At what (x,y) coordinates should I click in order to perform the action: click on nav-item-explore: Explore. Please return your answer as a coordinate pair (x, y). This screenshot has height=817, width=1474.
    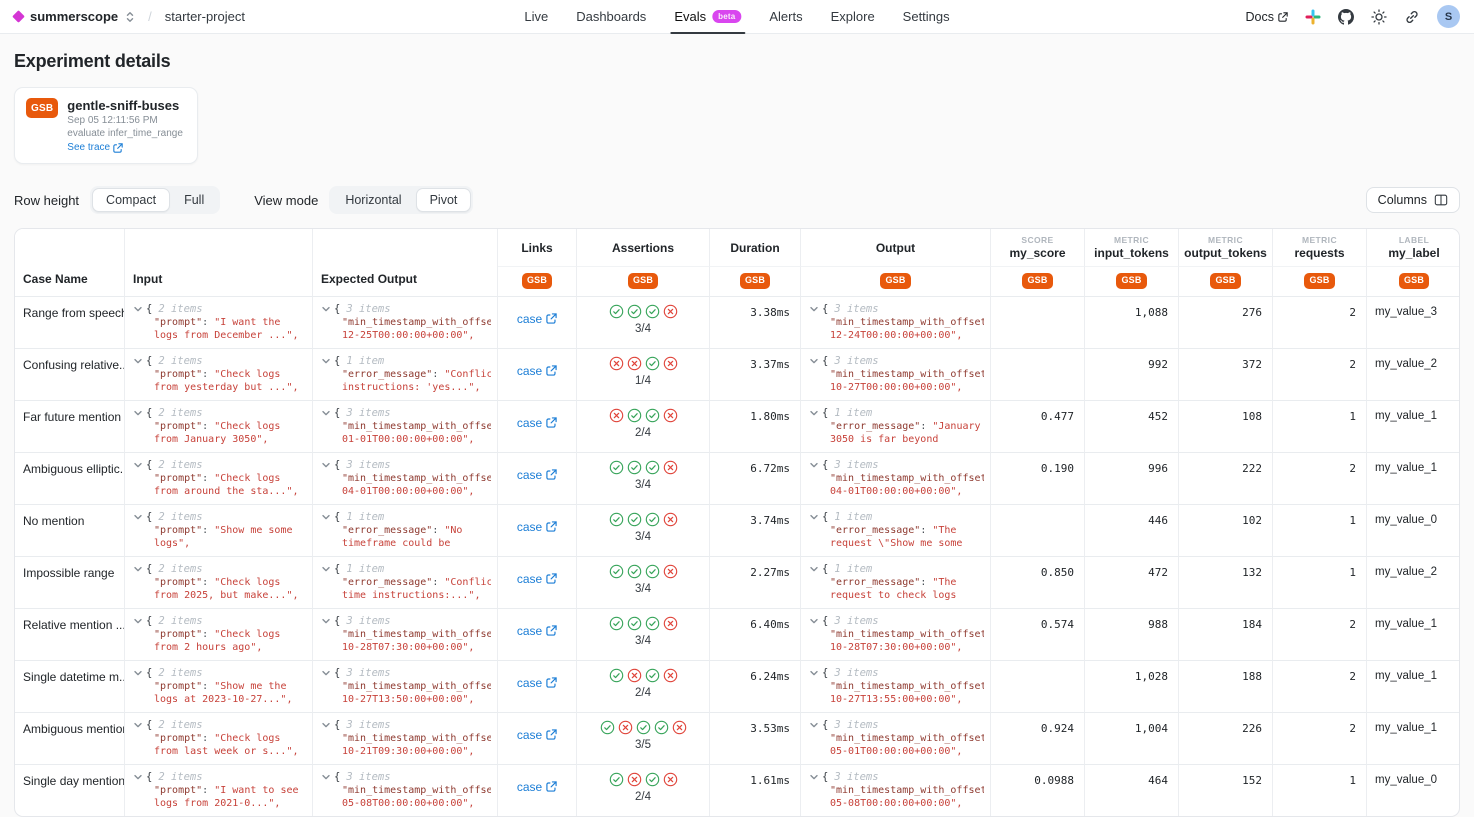
    Looking at the image, I should click on (853, 17).